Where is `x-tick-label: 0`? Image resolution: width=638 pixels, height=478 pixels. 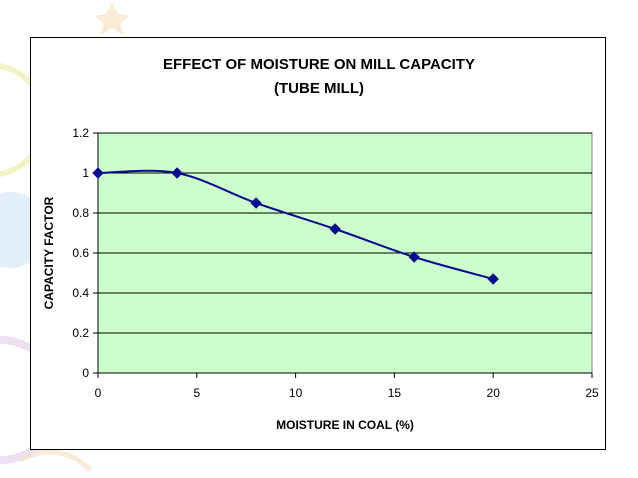 x-tick-label: 0 is located at coordinates (98, 393).